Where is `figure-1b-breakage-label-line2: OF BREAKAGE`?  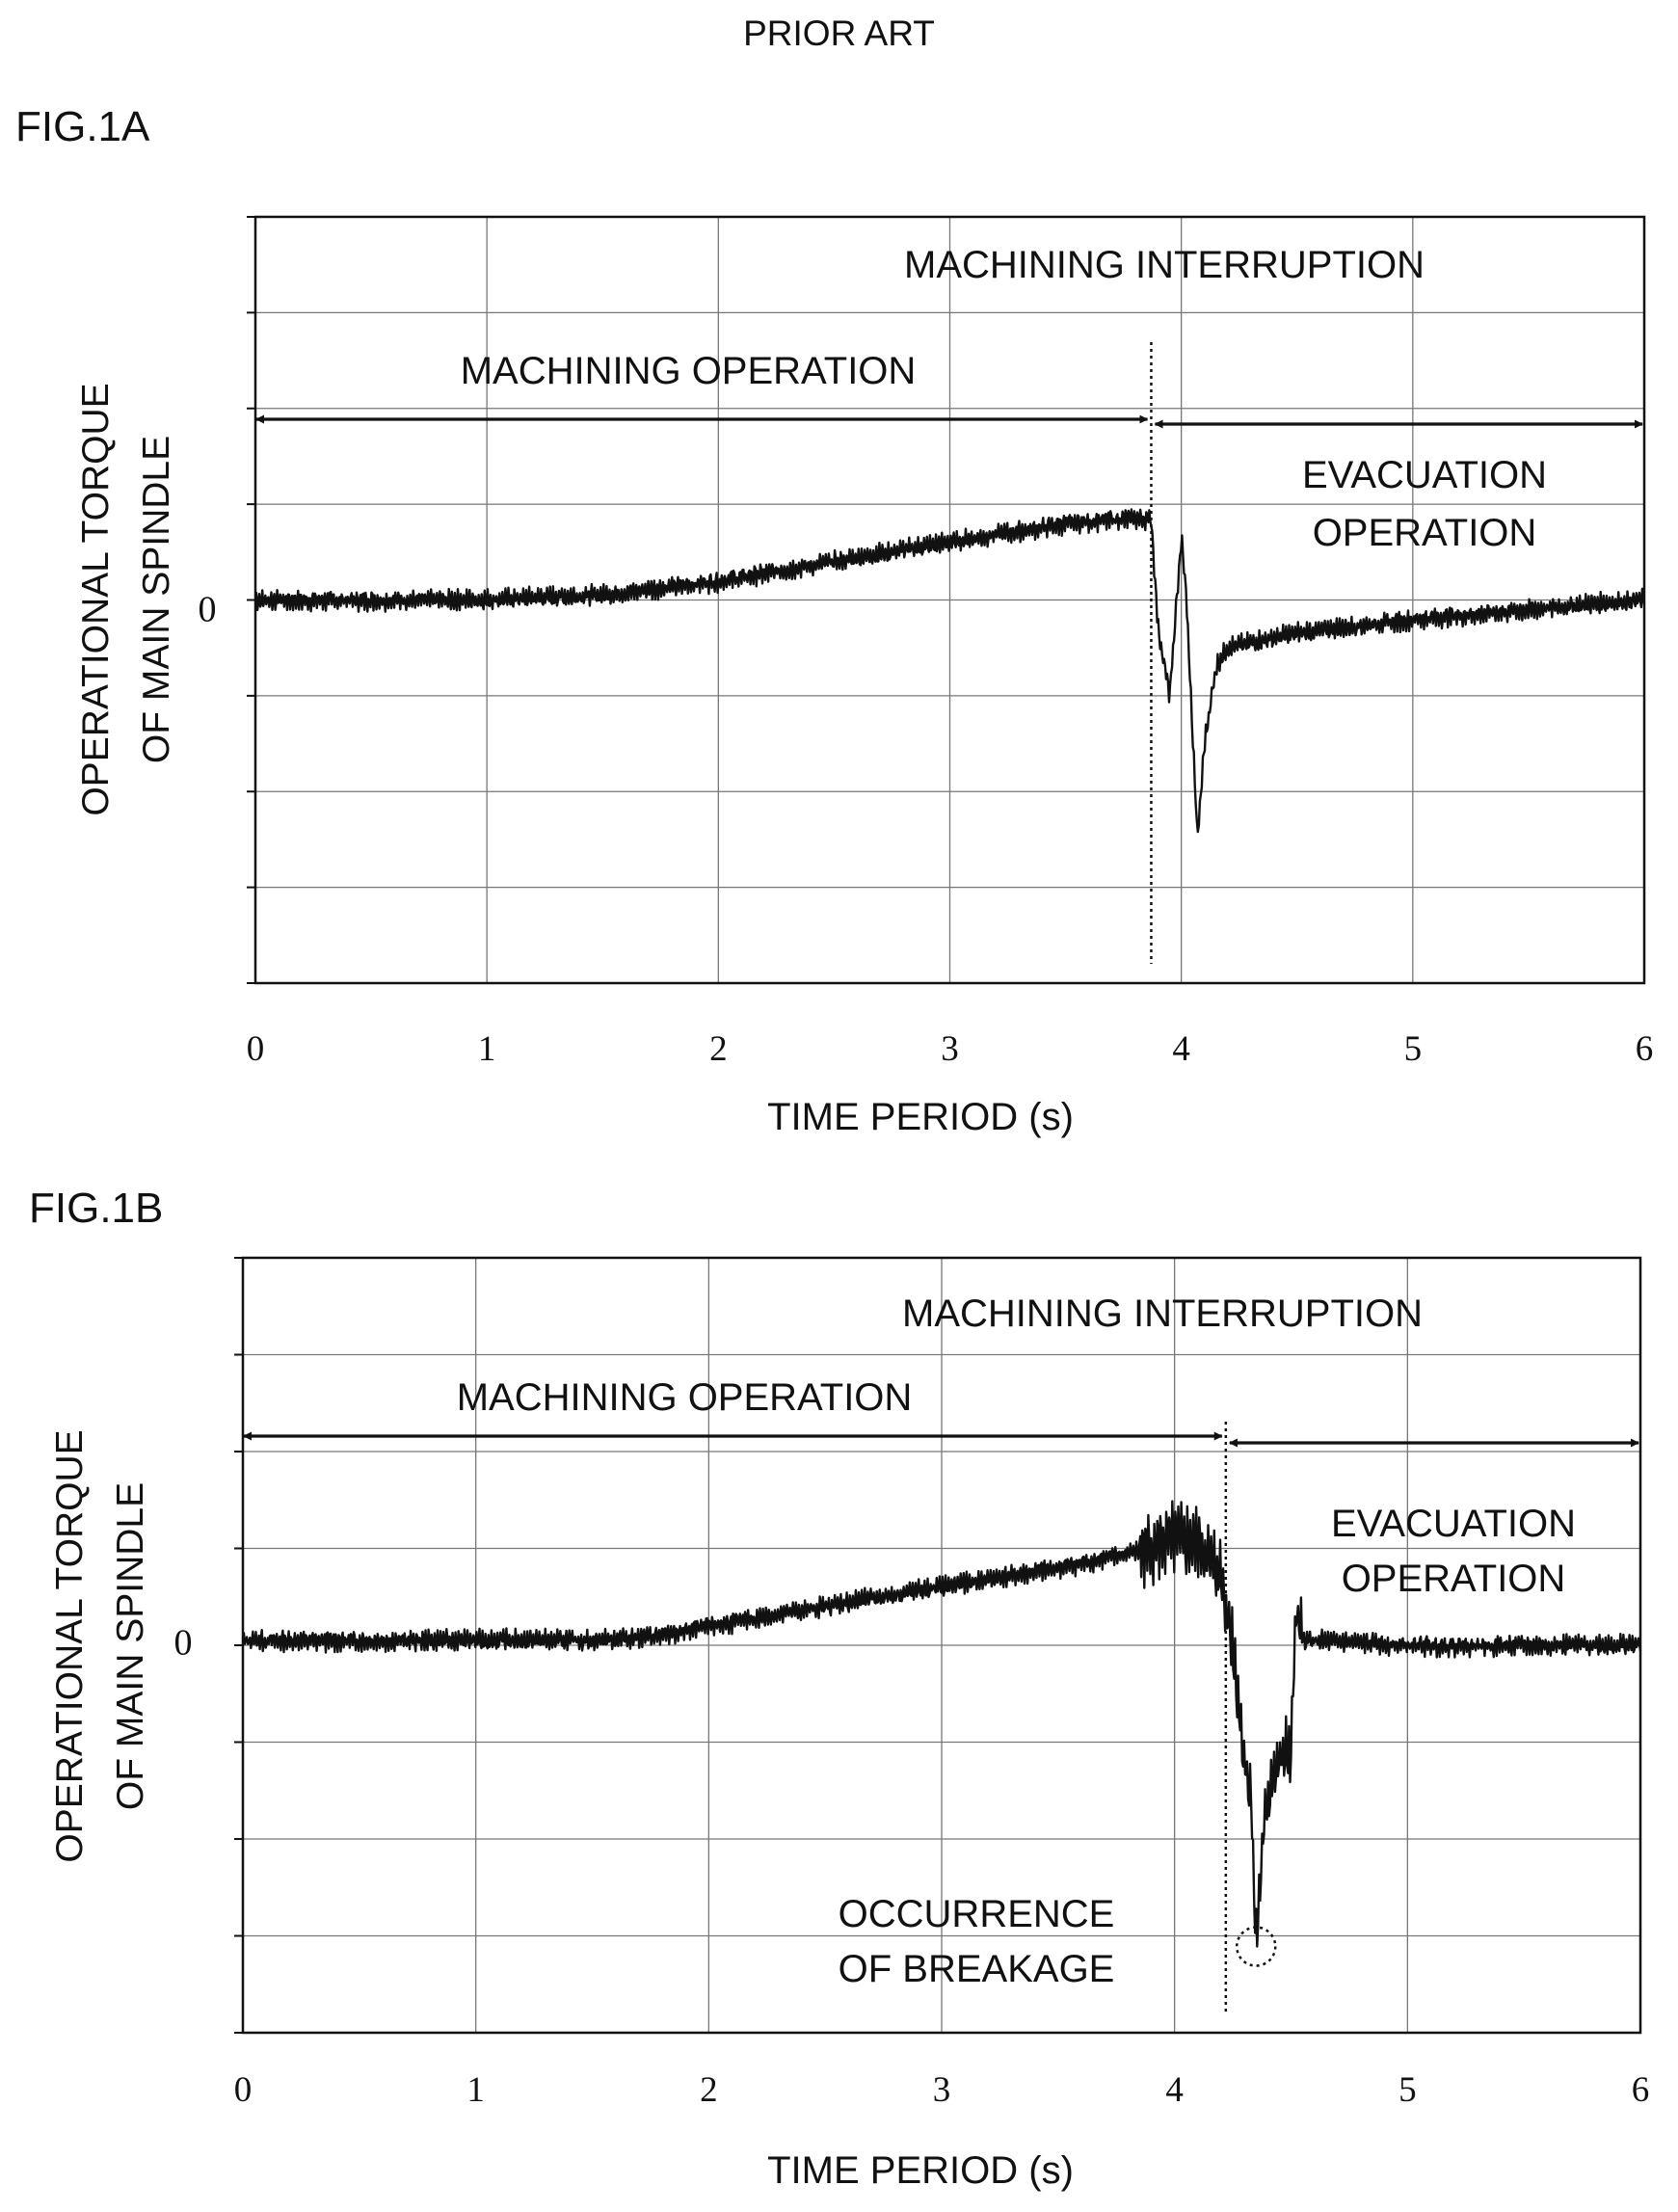 figure-1b-breakage-label-line2: OF BREAKAGE is located at coordinates (977, 1969).